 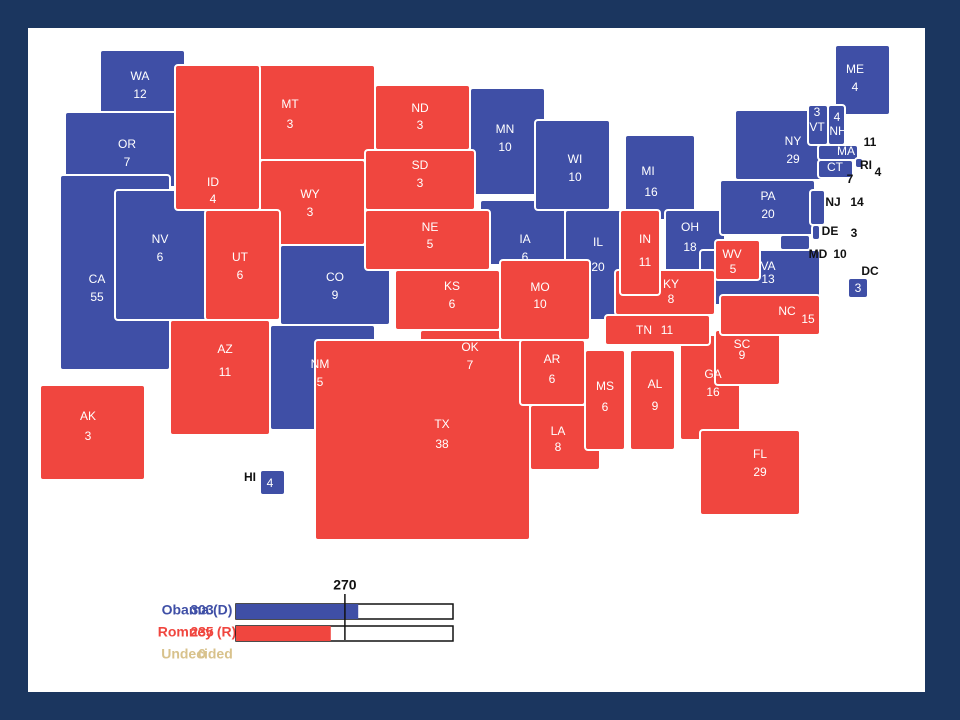 I want to click on state-votes: 38, so click(x=442, y=444).